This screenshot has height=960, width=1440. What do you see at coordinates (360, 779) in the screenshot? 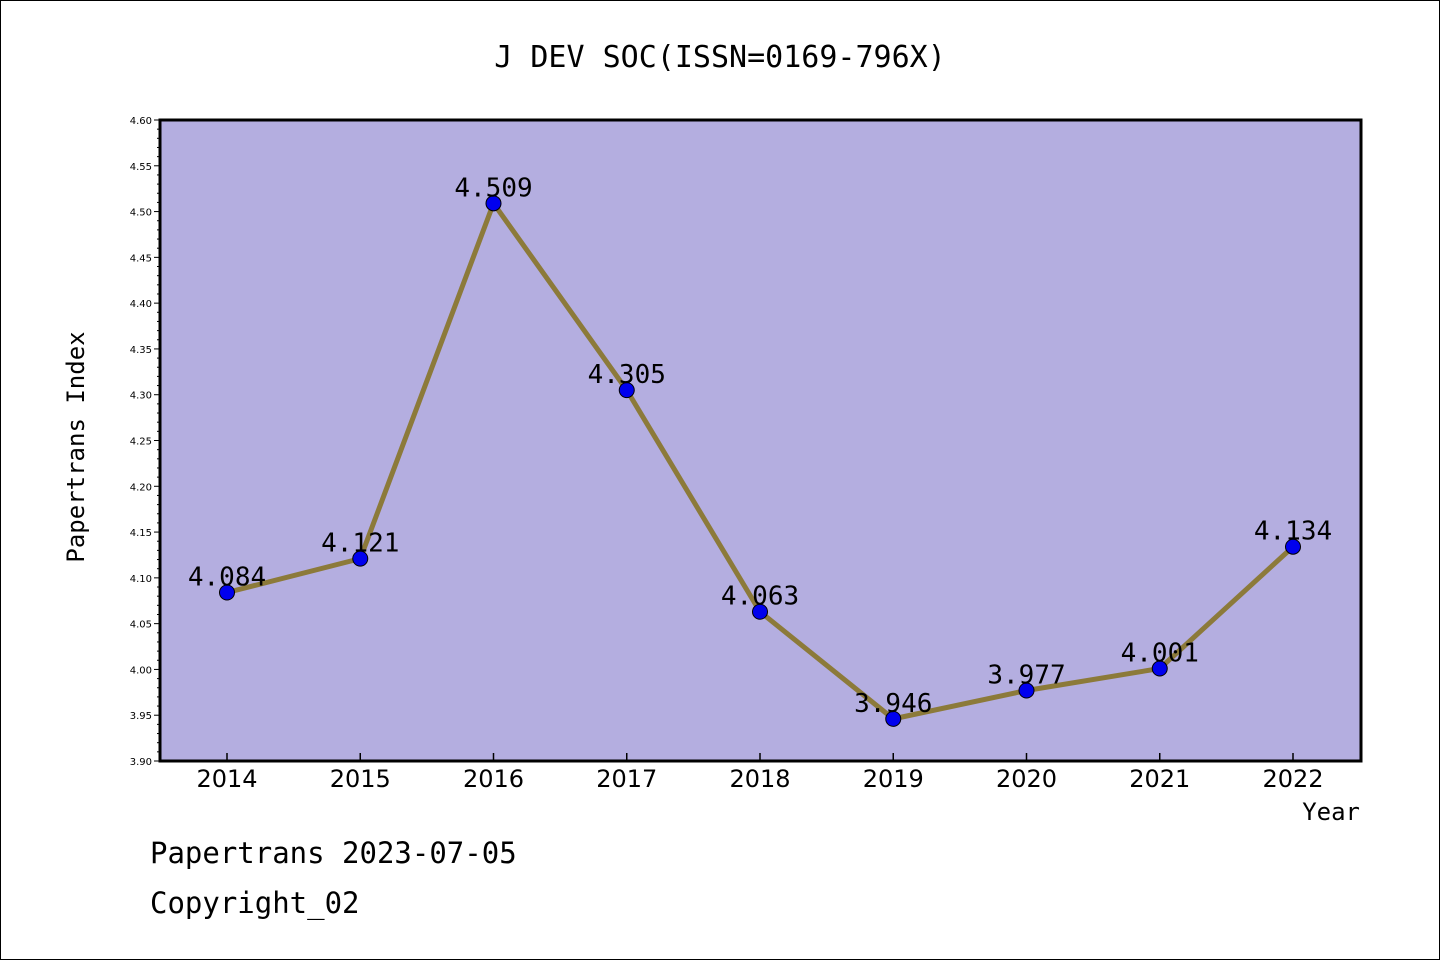
I see `x-tick-label: 2015` at bounding box center [360, 779].